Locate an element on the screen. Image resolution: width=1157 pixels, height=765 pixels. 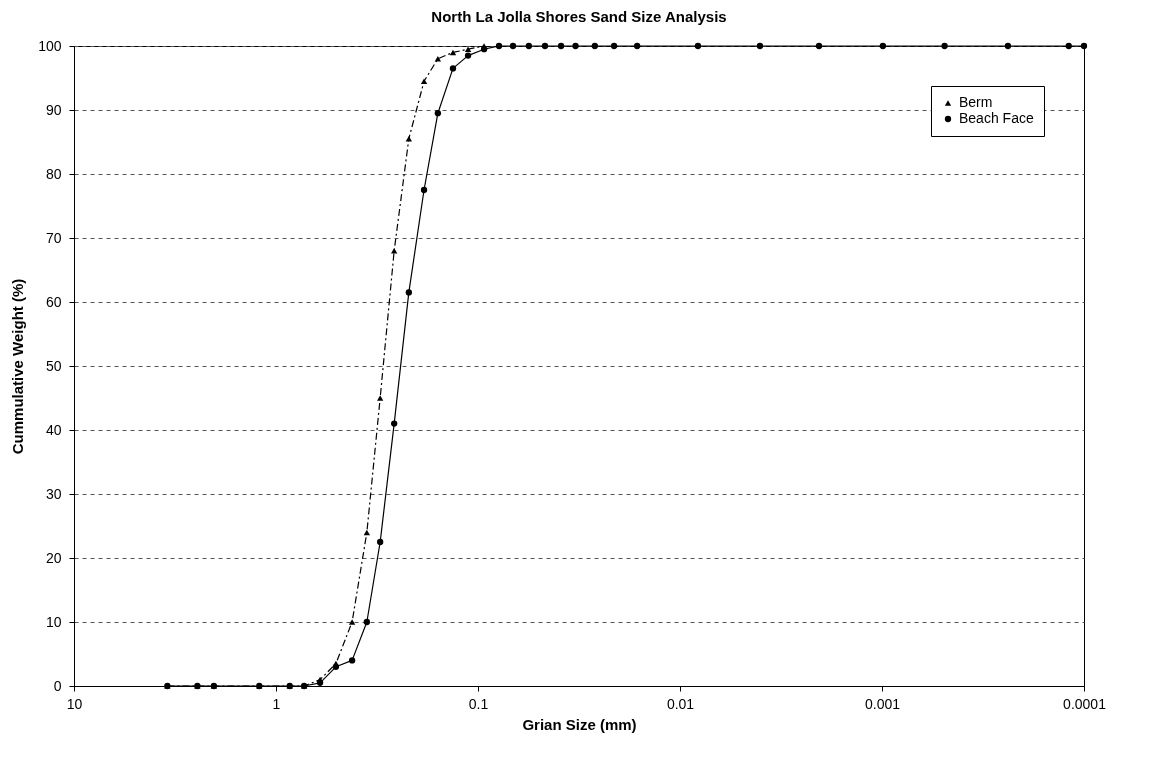
y-tick-label: 0 is located at coordinates (57, 685).